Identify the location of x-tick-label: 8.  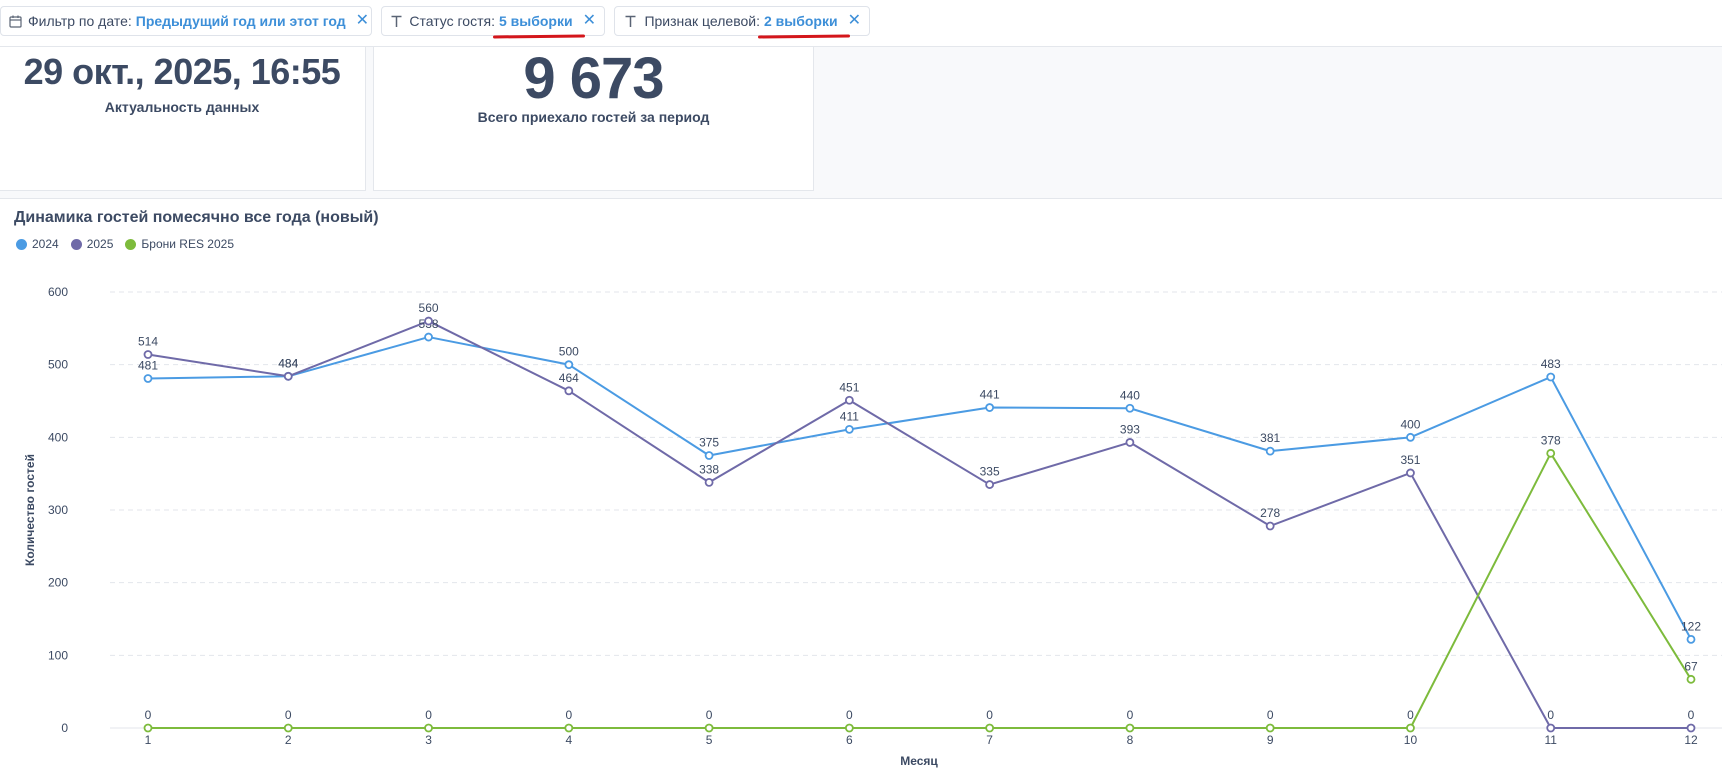
(1130, 740).